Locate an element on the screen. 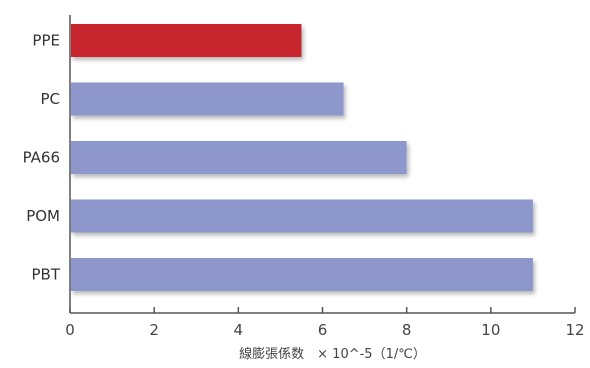 The height and width of the screenshot is (368, 590). x-tick-label-6: 6 is located at coordinates (323, 330).